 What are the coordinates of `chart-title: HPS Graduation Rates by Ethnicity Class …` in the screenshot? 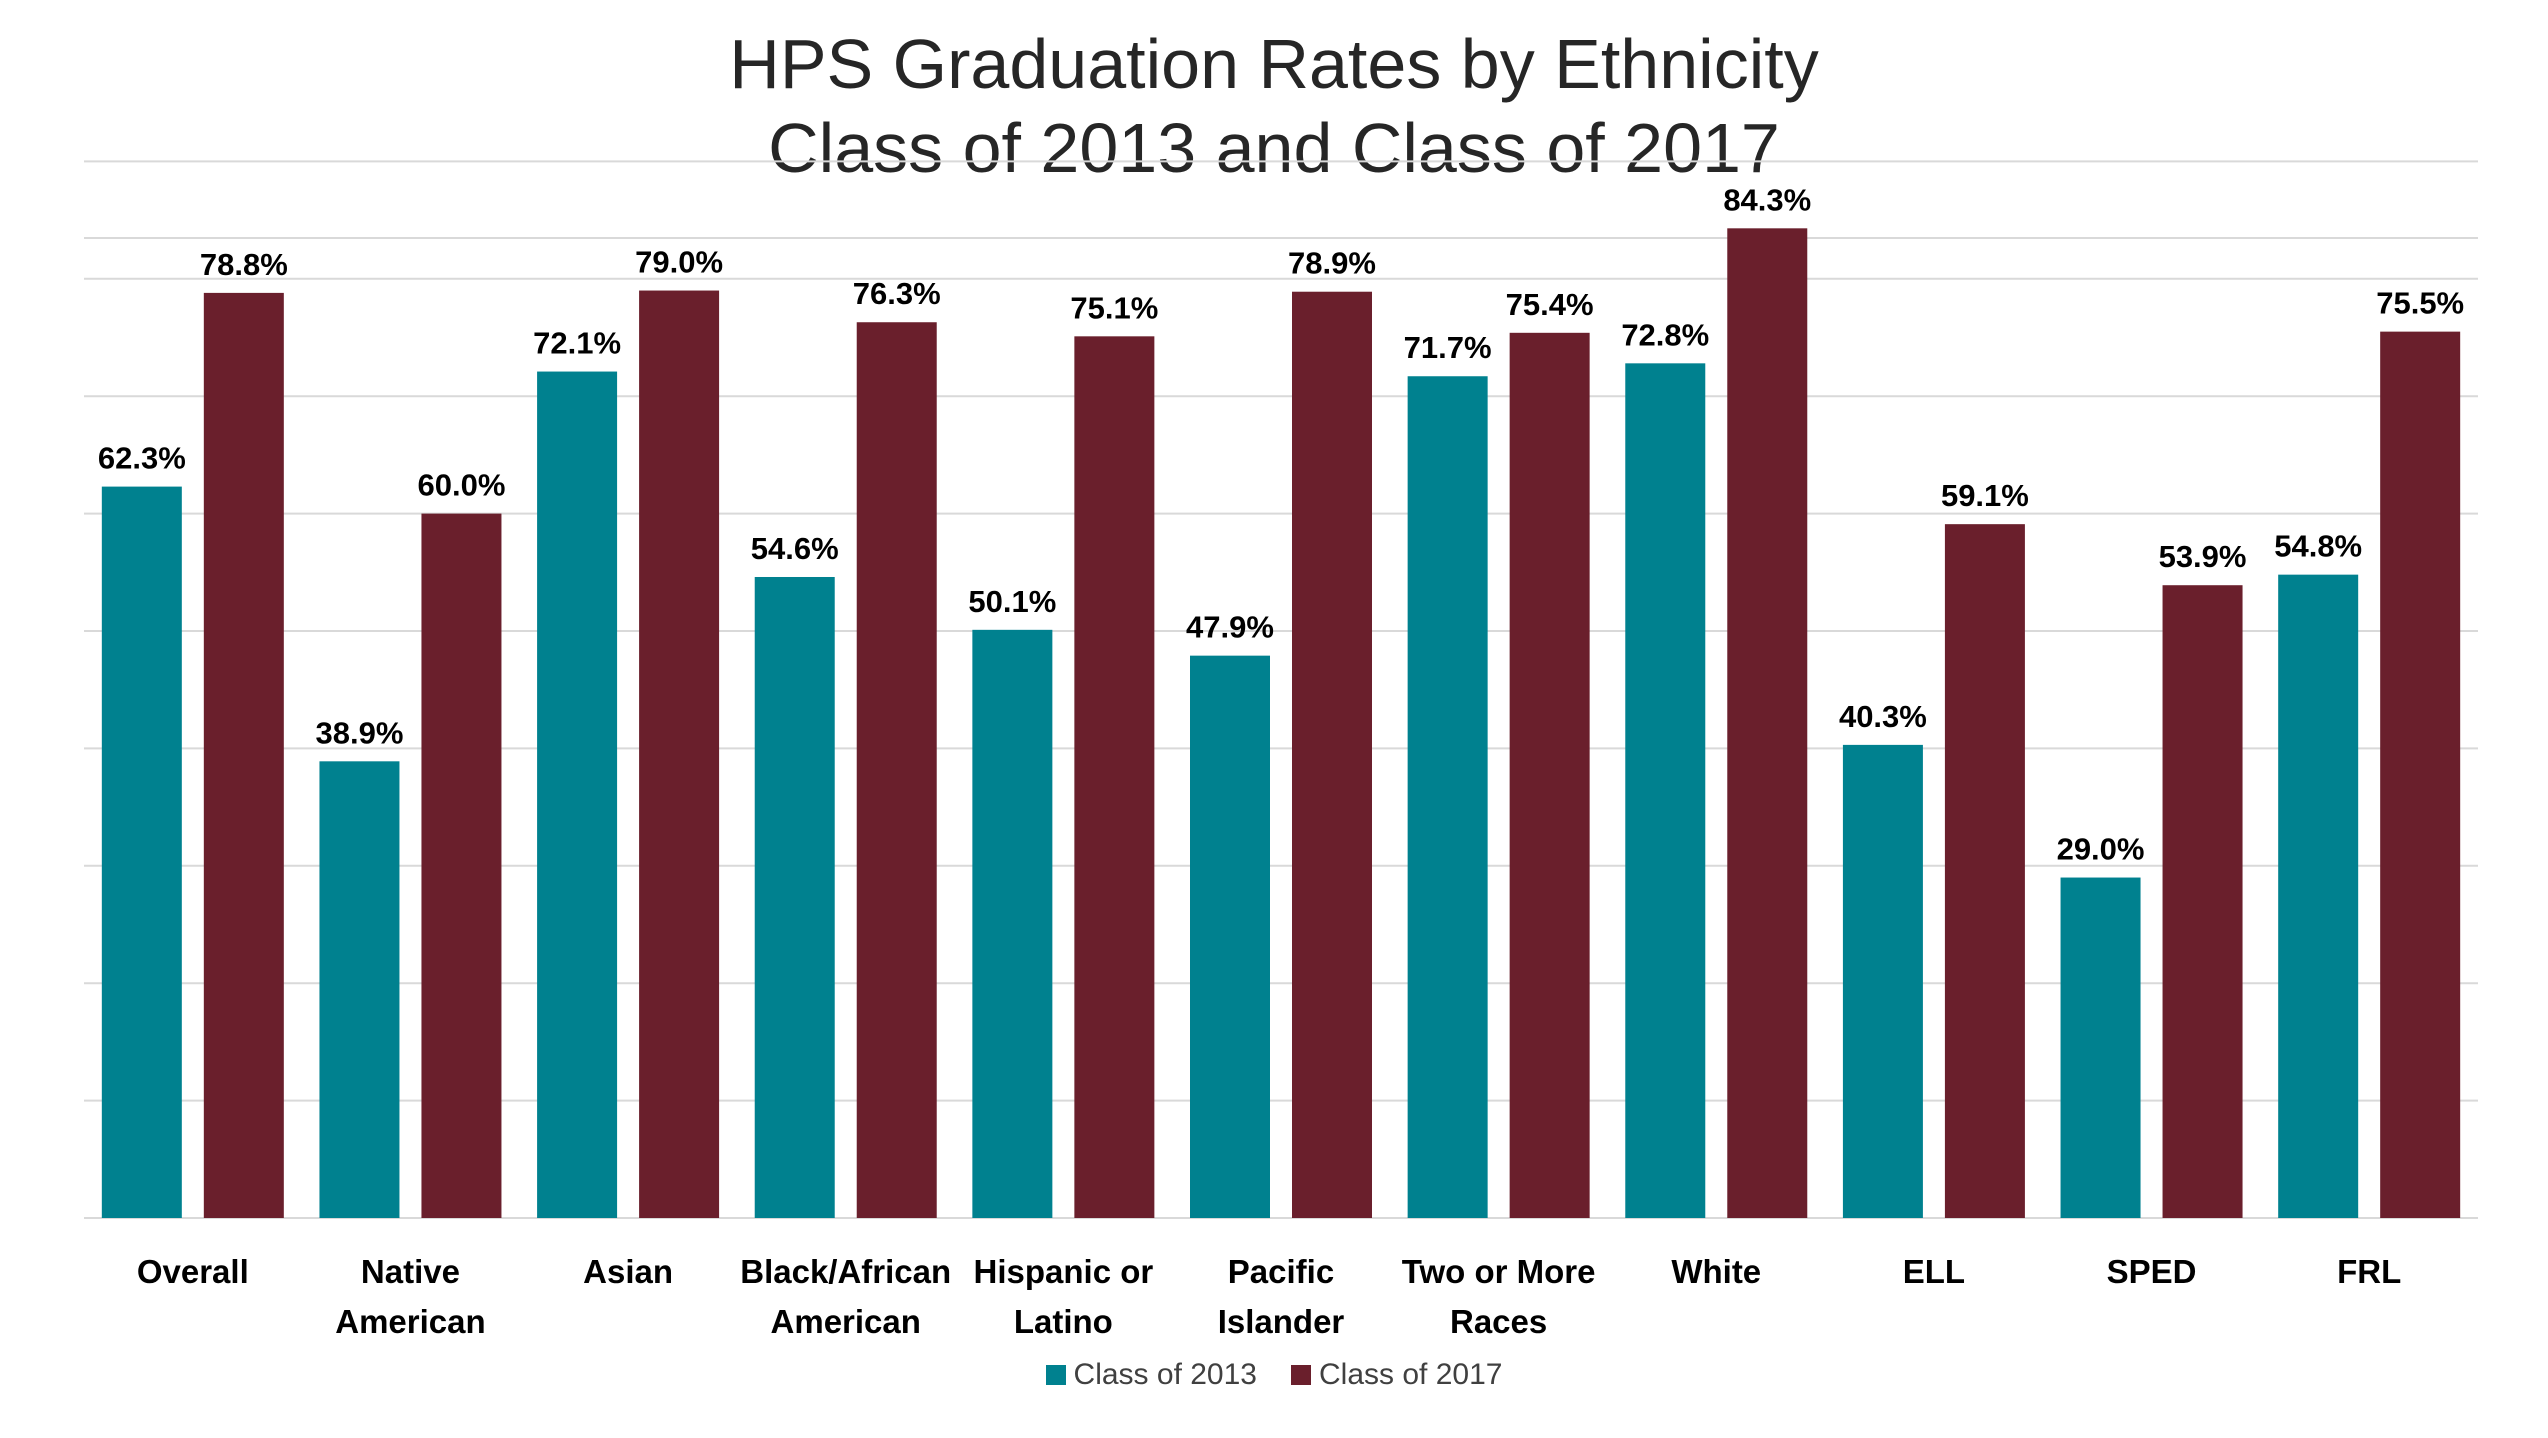 It's located at (1274, 106).